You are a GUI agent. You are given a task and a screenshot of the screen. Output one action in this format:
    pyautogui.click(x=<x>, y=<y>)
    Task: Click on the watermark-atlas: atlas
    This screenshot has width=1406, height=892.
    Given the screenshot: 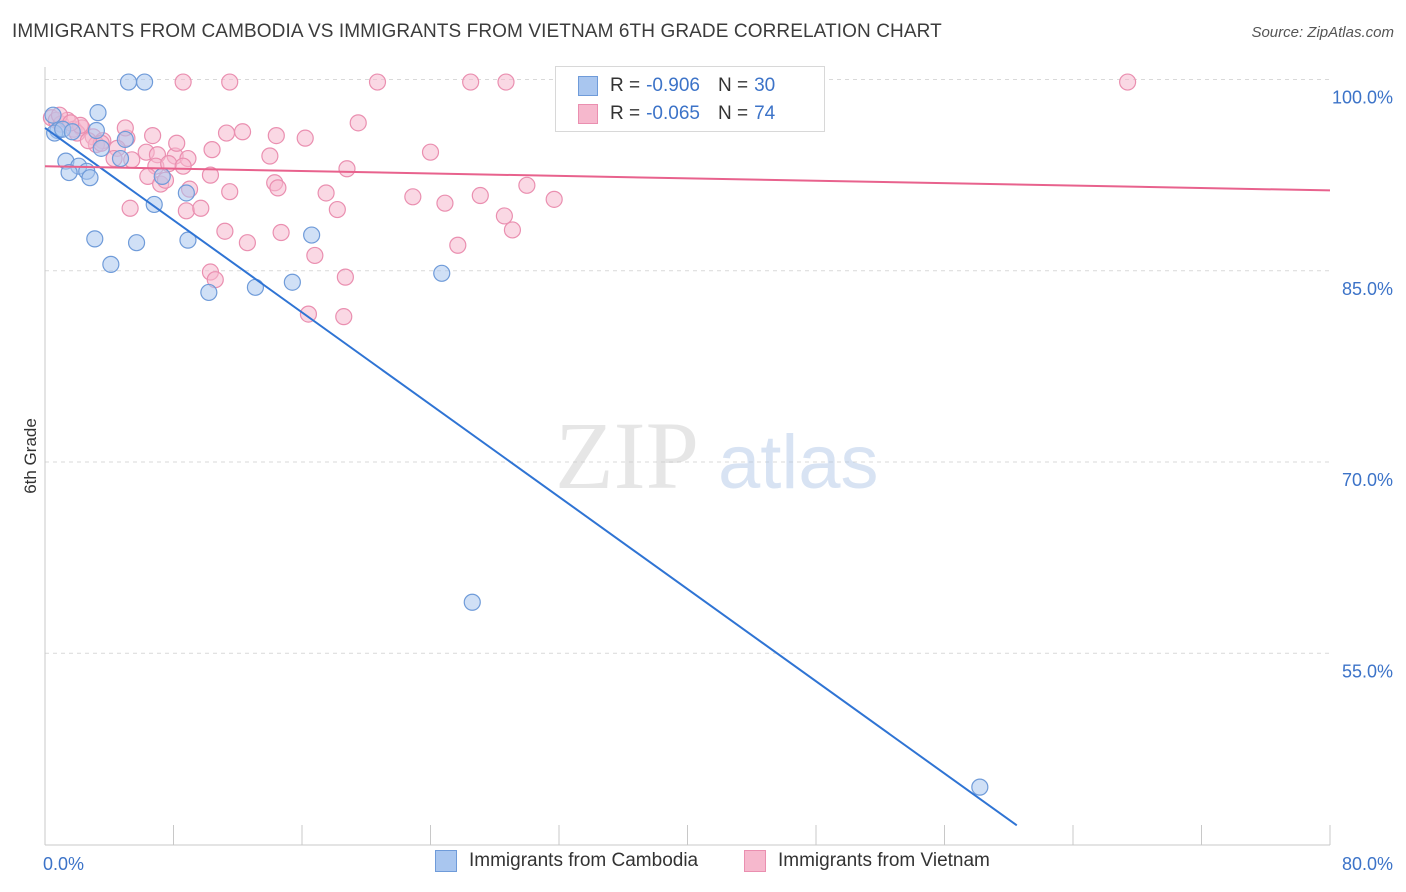 What is the action you would take?
    pyautogui.click(x=798, y=462)
    